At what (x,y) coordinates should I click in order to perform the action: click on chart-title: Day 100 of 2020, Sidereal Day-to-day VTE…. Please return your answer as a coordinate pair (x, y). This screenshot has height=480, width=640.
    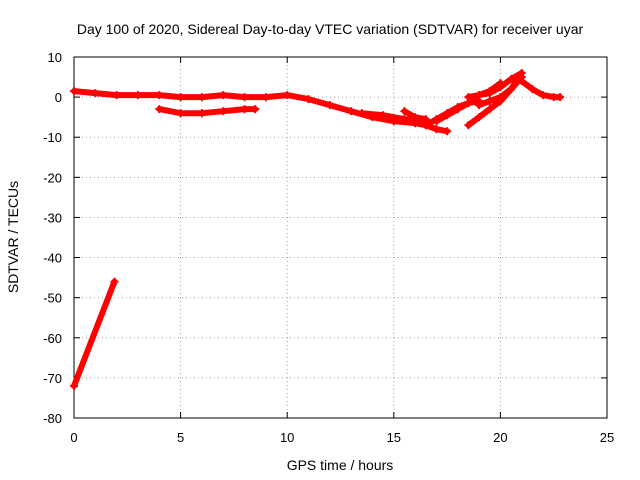
    Looking at the image, I should click on (330, 29).